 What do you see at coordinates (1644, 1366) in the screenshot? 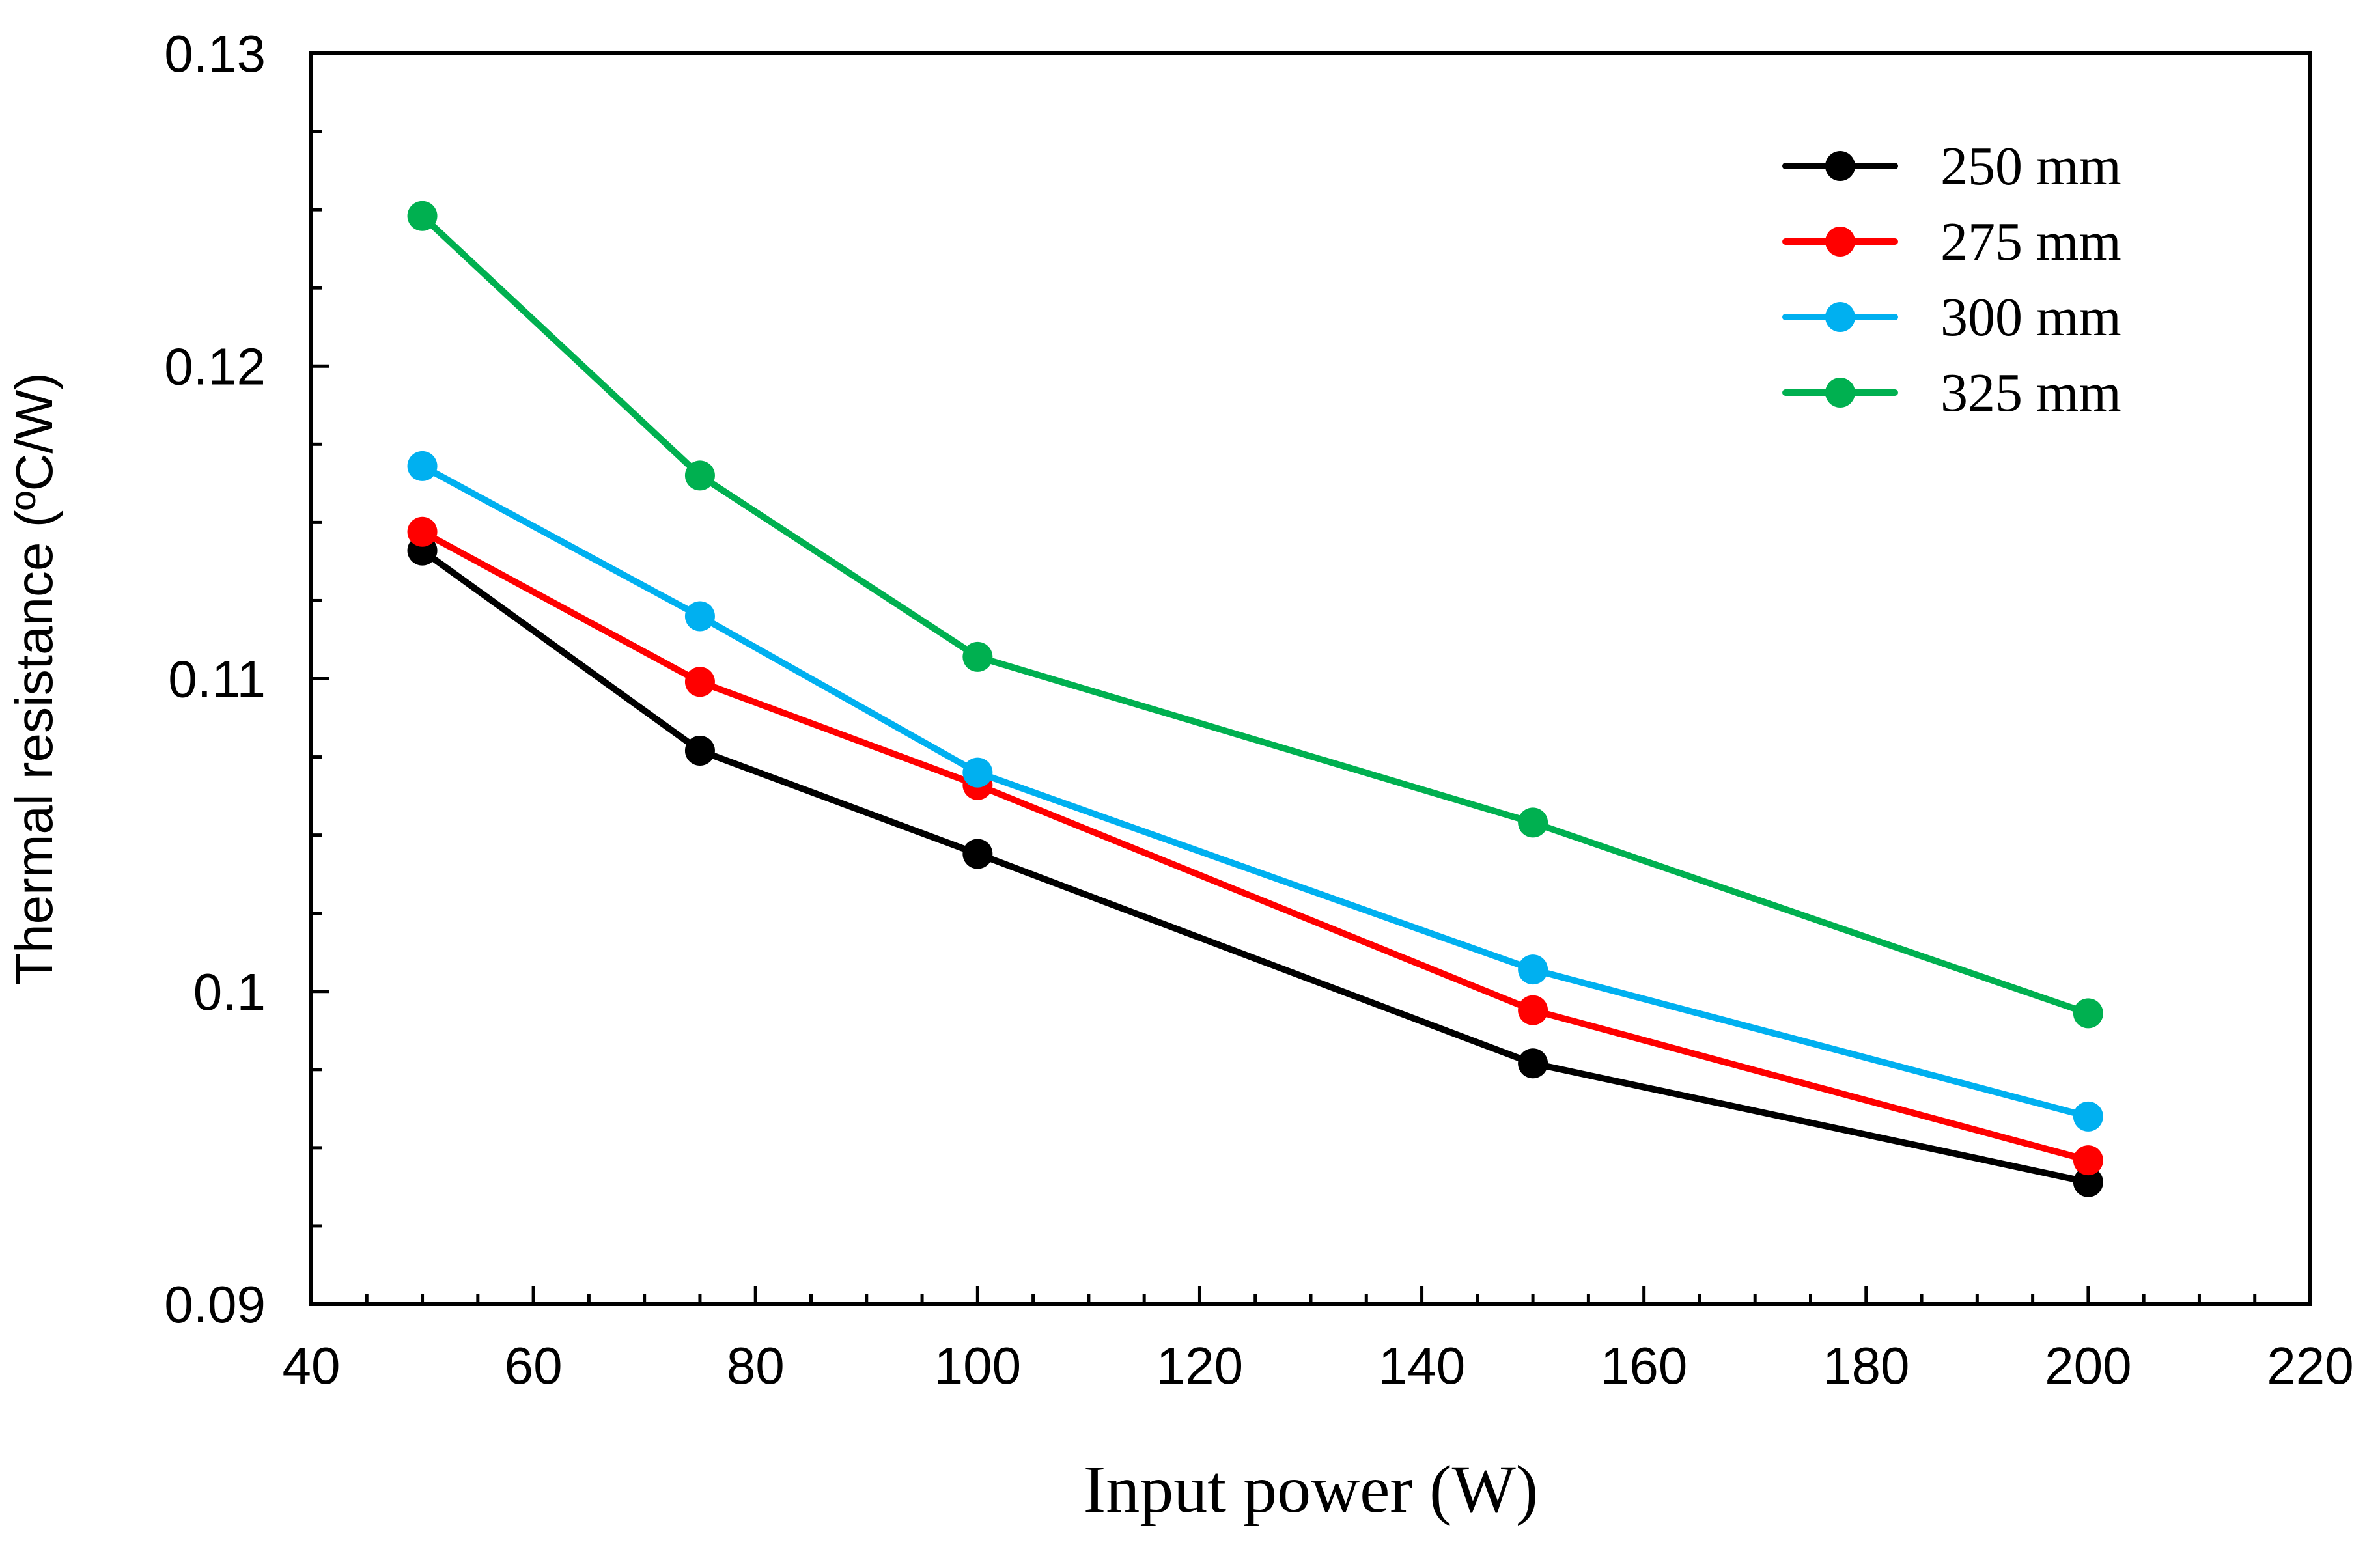
I see `x-tick-label: 160` at bounding box center [1644, 1366].